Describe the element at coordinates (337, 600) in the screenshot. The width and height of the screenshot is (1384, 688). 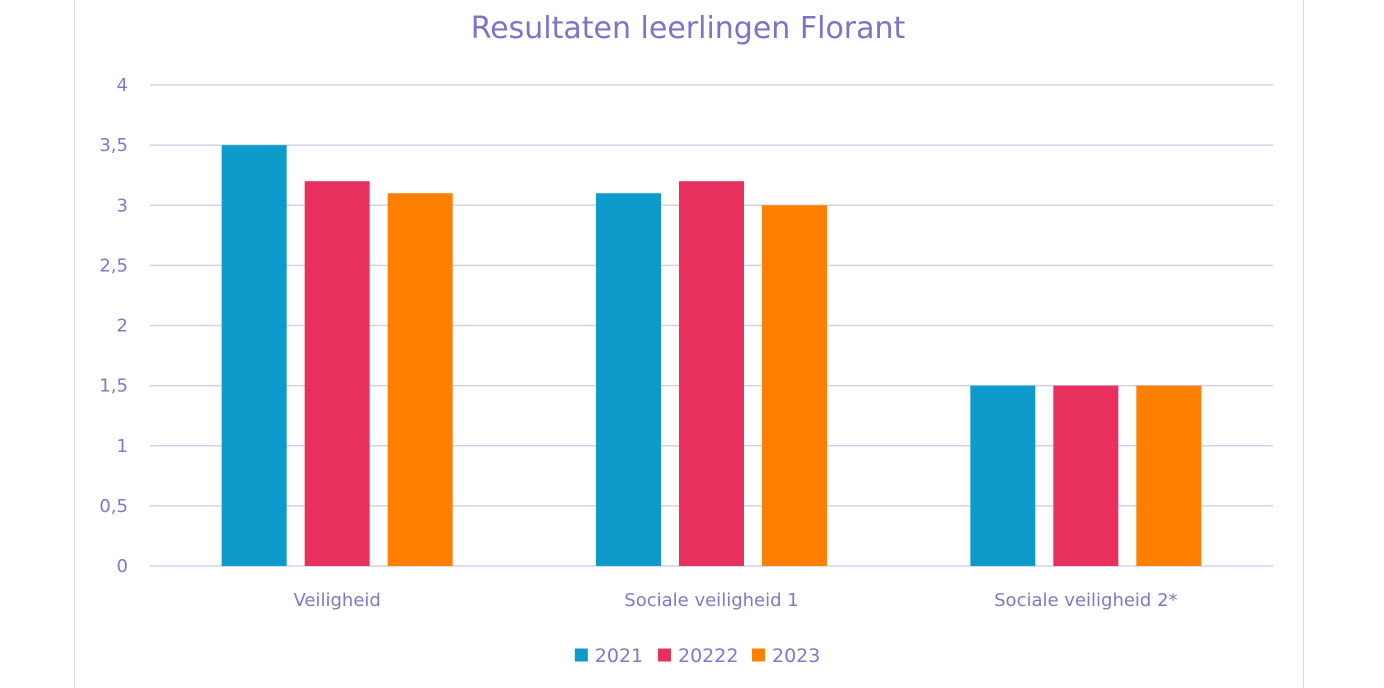
I see `x-category-label: Veiligheid` at that location.